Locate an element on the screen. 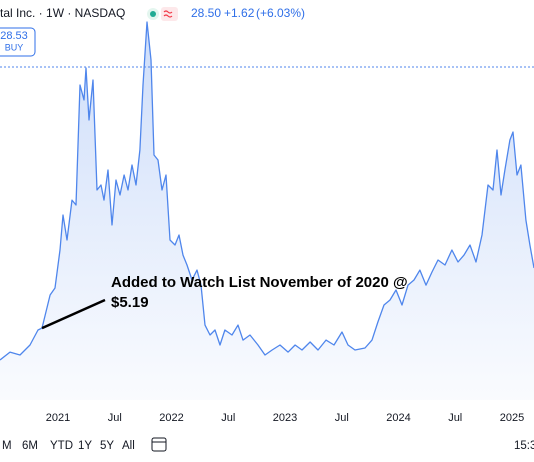 This screenshot has height=462, width=534. range-button: YTD is located at coordinates (61, 446).